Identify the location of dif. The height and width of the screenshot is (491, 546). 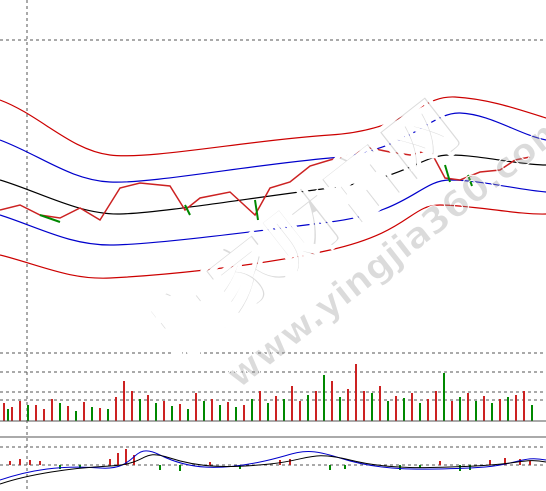
(273, 465).